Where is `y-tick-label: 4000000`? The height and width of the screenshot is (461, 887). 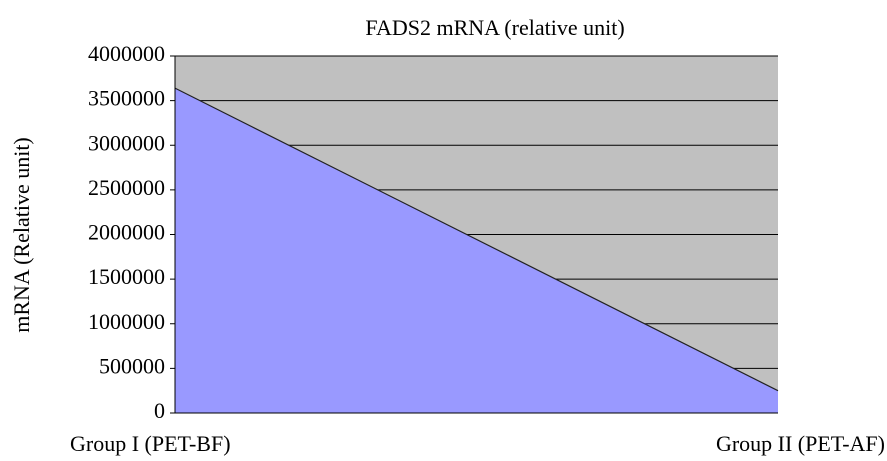
y-tick-label: 4000000 is located at coordinates (126, 53).